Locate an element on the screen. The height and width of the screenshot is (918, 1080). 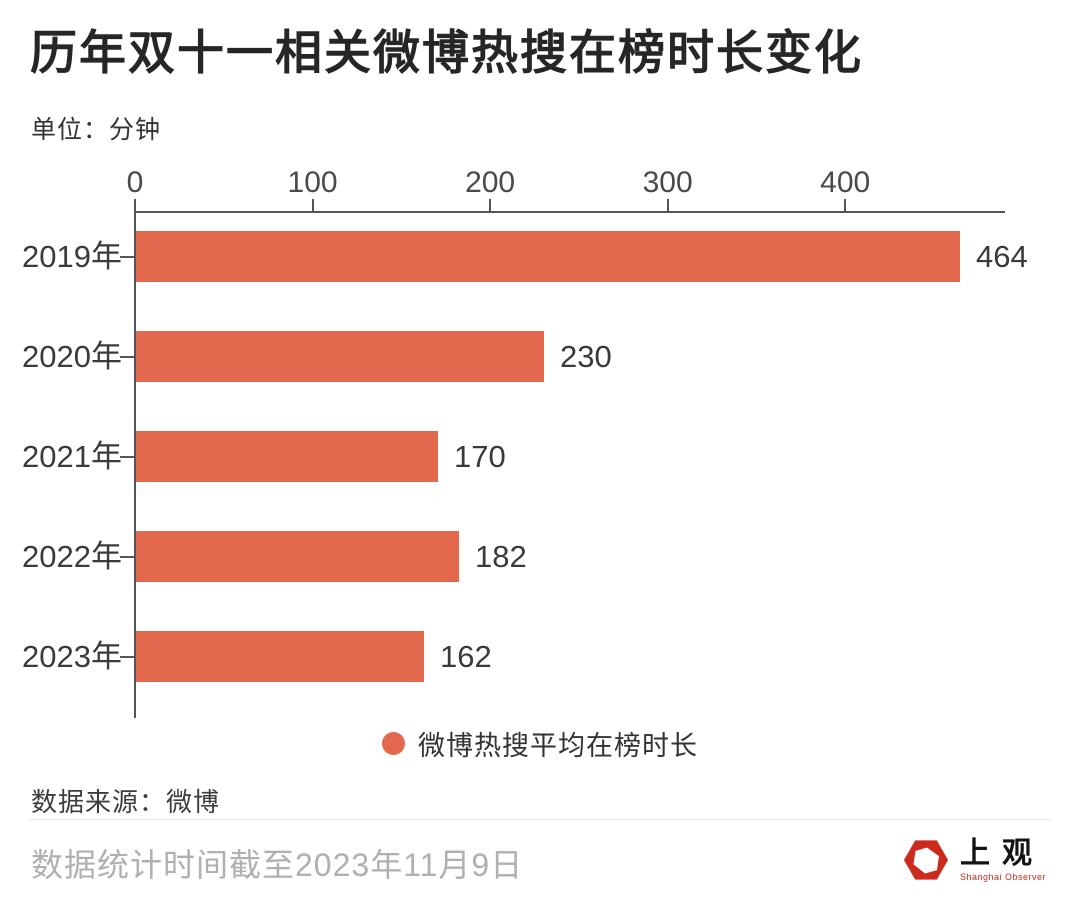
unit-label: 单位：分钟 is located at coordinates (96, 130).